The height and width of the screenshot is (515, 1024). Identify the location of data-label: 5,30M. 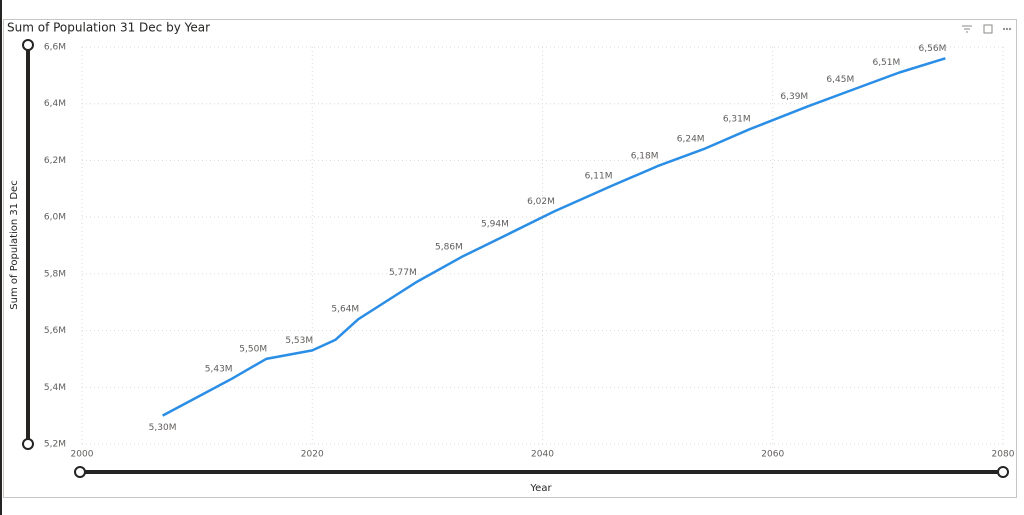
(163, 428).